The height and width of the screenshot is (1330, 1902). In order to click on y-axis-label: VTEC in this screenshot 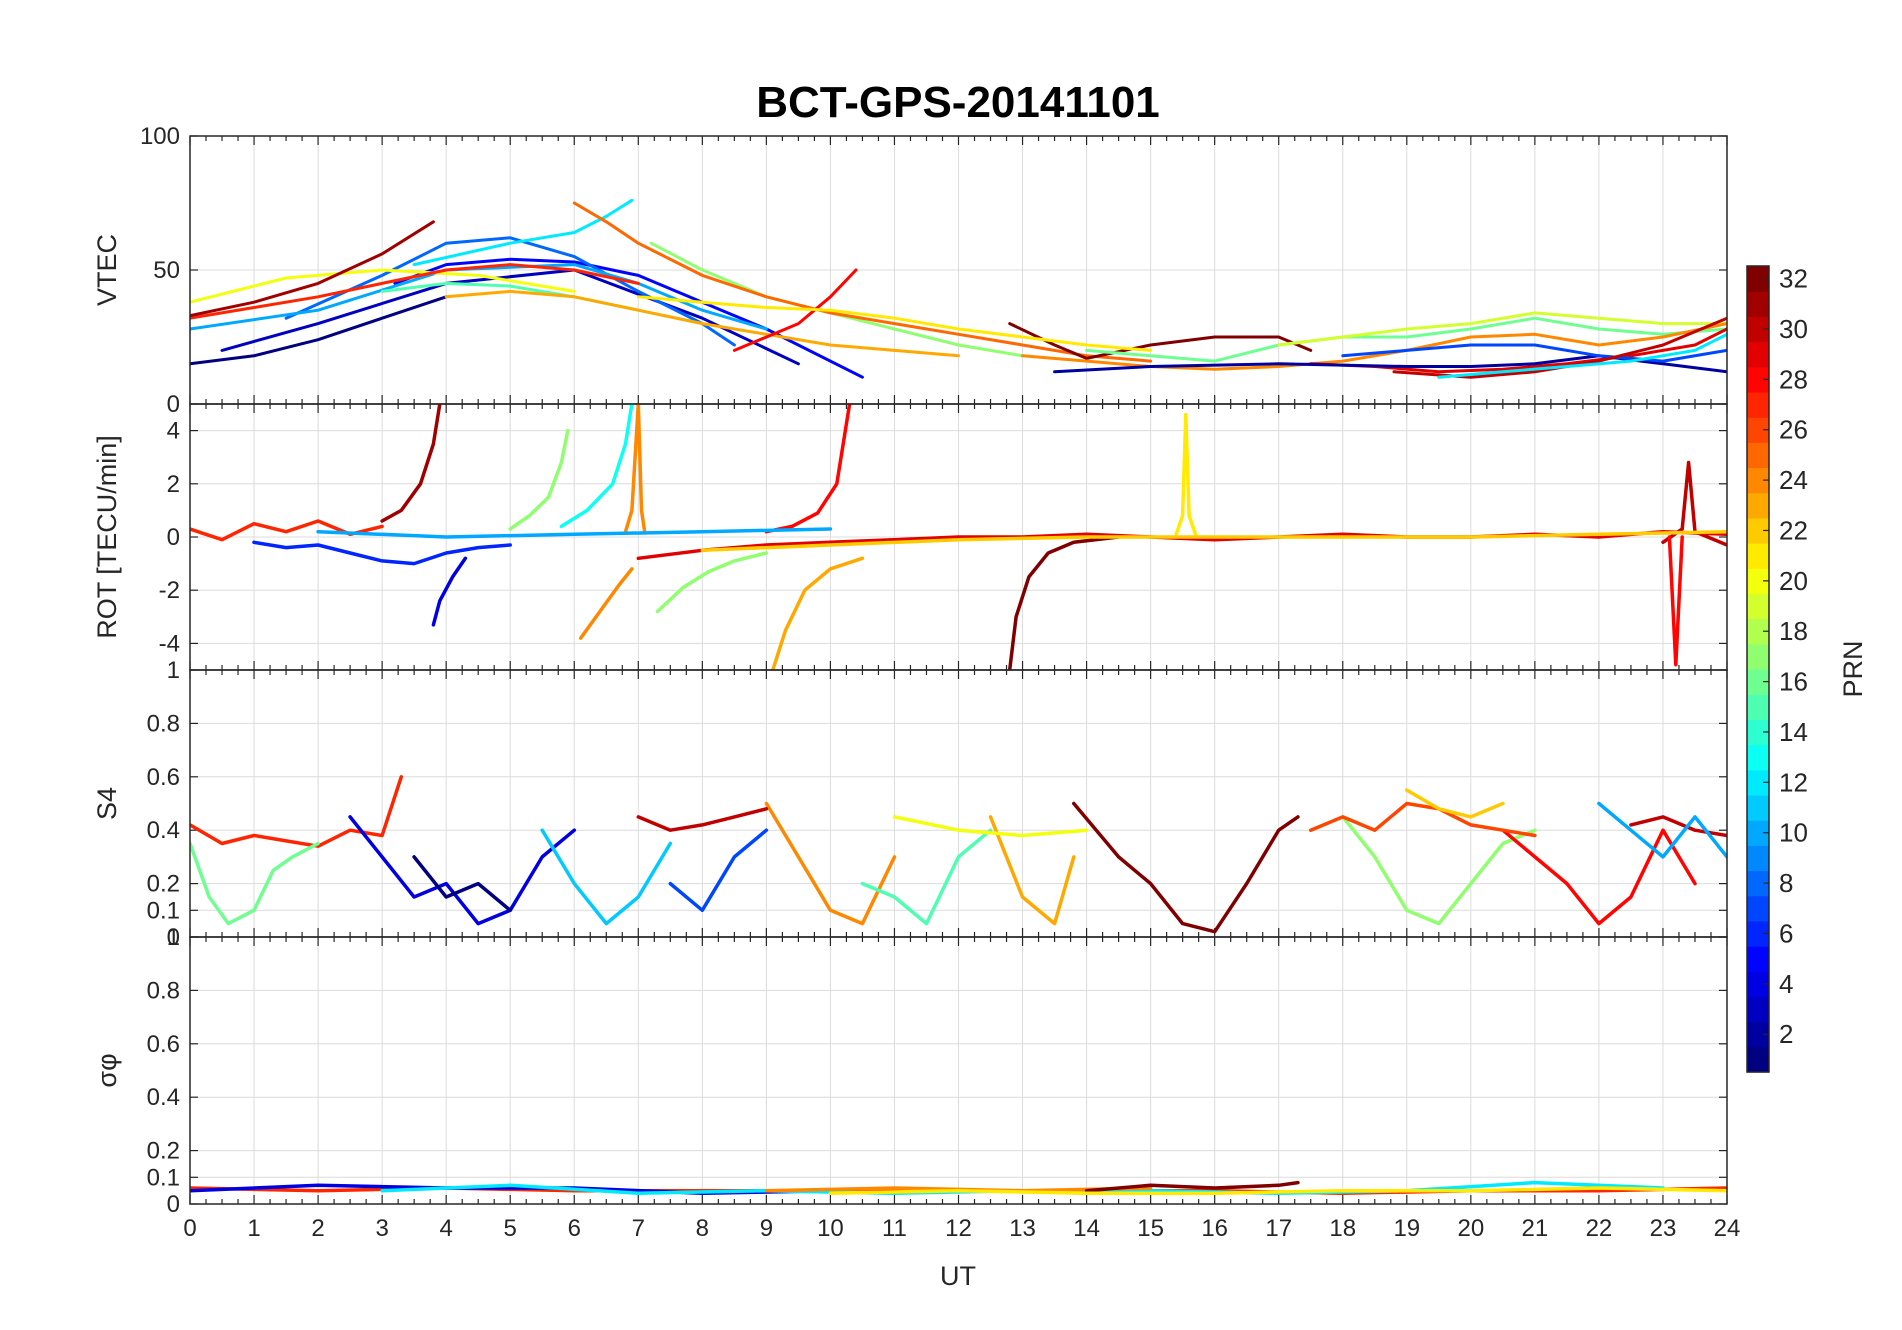, I will do `click(107, 270)`.